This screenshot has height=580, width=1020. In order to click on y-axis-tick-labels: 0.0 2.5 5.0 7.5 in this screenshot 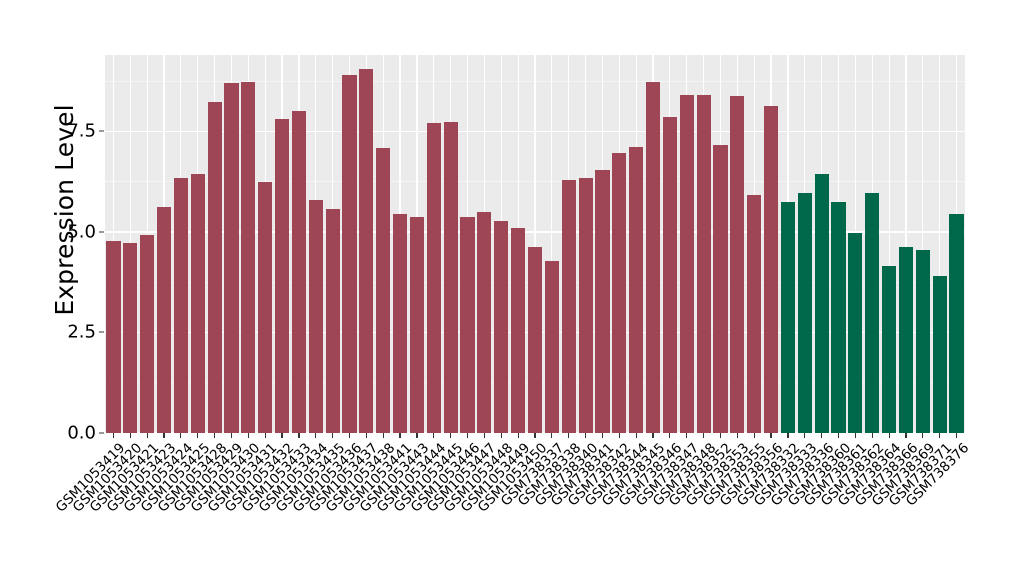, I will do `click(69, 290)`.